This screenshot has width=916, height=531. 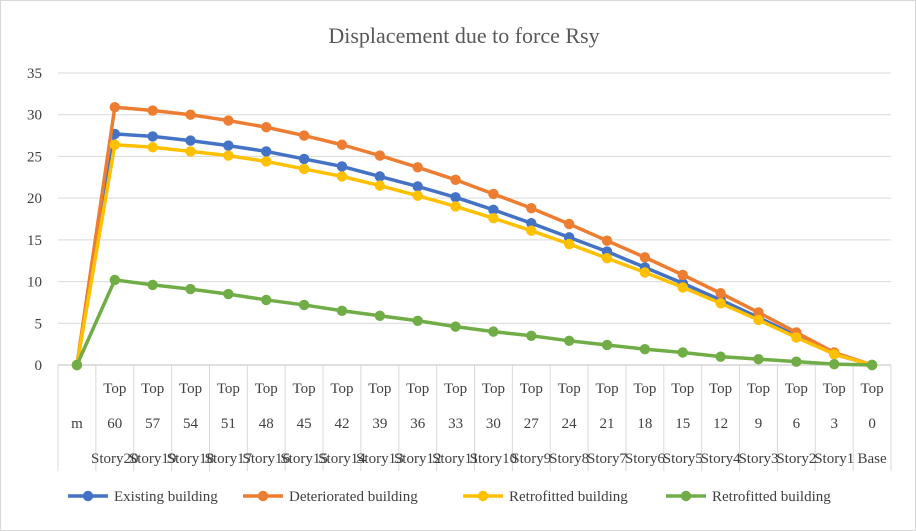 I want to click on x-tick-label-mid: 60, so click(x=114, y=424).